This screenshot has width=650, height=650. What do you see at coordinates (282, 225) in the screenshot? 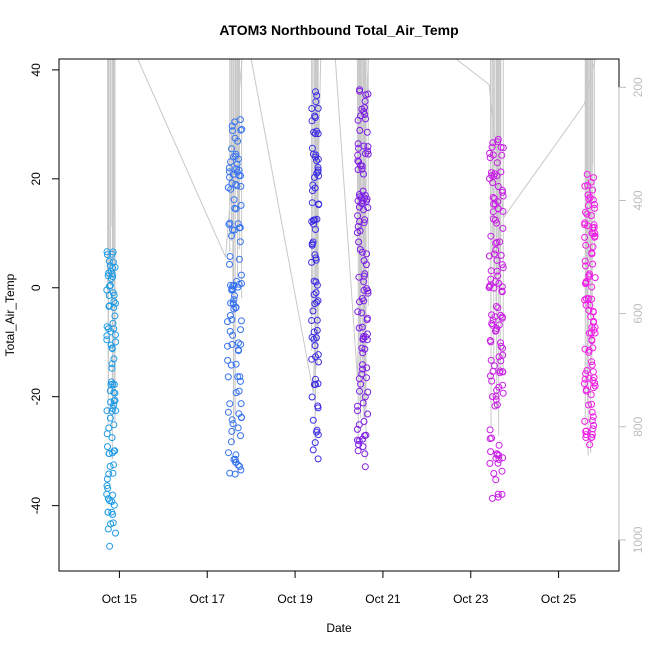
I see `pressure-track-segment` at bounding box center [282, 225].